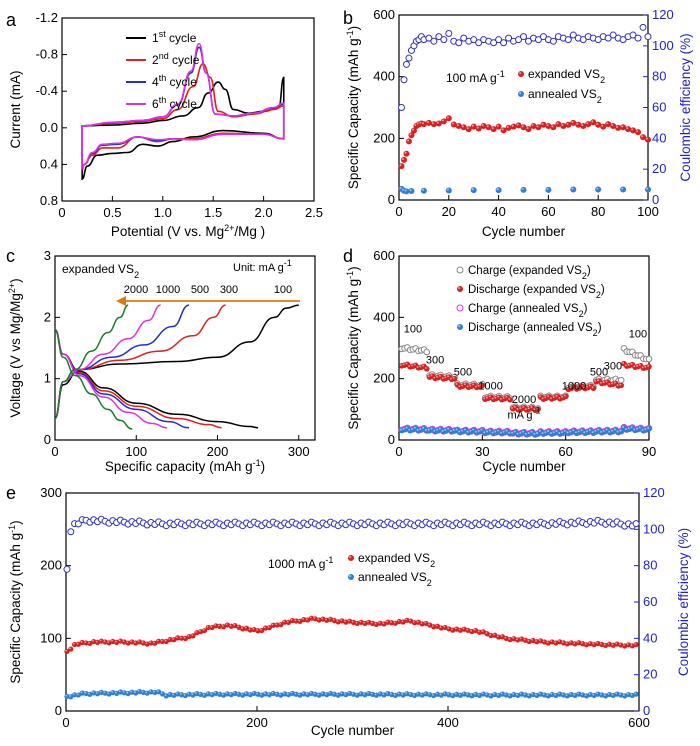  What do you see at coordinates (61, 212) in the screenshot?
I see `panel-a-xtick-label: 0` at bounding box center [61, 212].